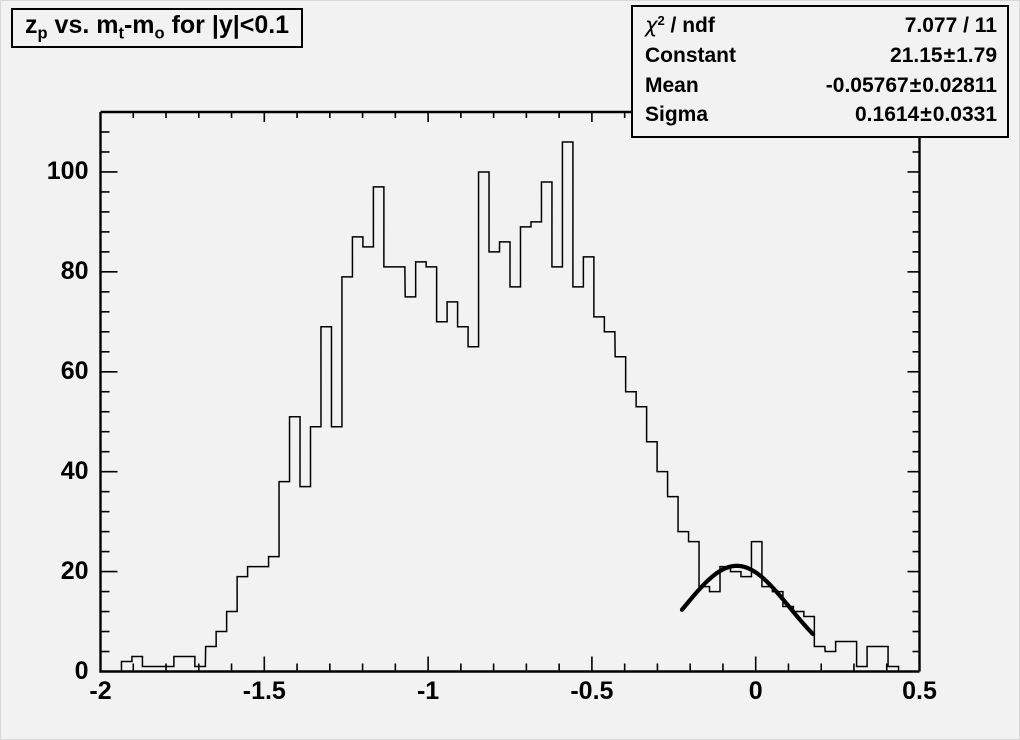  What do you see at coordinates (74, 370) in the screenshot?
I see `y-tick-label-60: 60` at bounding box center [74, 370].